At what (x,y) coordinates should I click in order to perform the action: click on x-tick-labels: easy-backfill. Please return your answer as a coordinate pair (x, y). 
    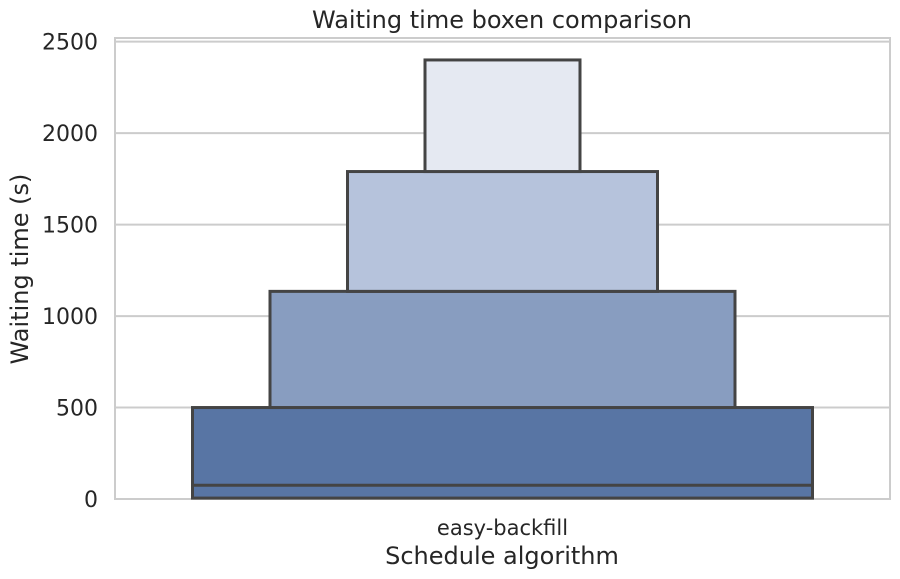
    Looking at the image, I should click on (502, 528).